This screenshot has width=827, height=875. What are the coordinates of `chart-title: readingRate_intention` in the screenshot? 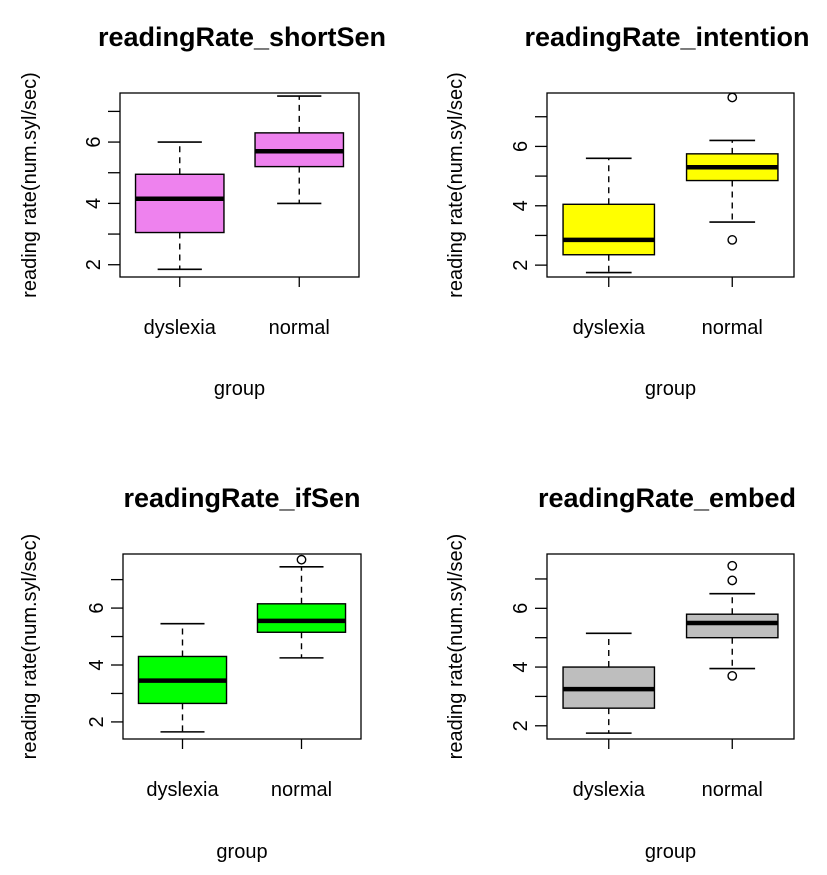 It's located at (666, 37).